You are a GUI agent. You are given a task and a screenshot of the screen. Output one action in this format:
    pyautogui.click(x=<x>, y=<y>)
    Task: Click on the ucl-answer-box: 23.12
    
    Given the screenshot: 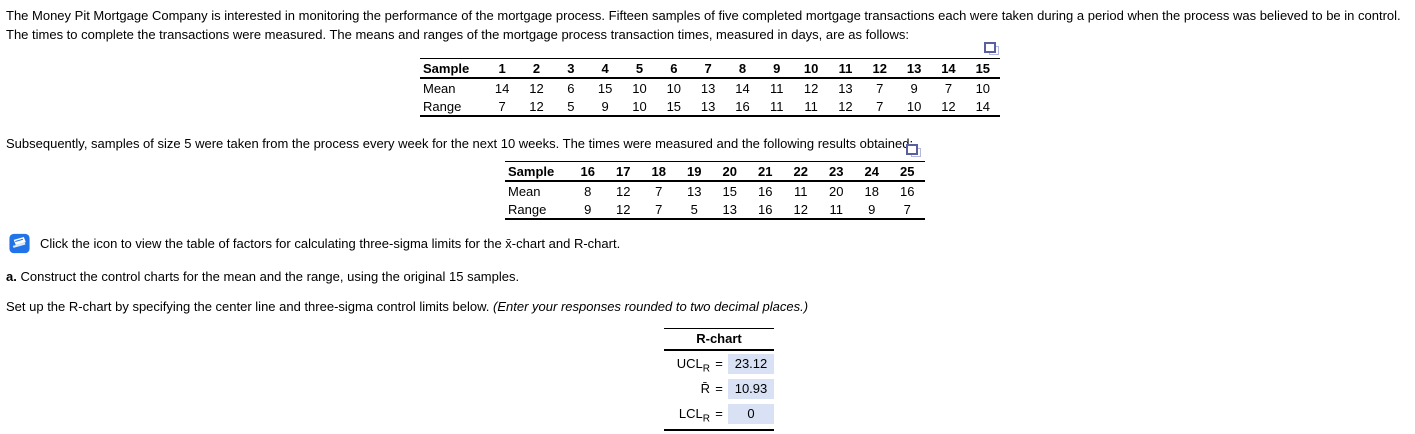 What is the action you would take?
    pyautogui.click(x=751, y=363)
    